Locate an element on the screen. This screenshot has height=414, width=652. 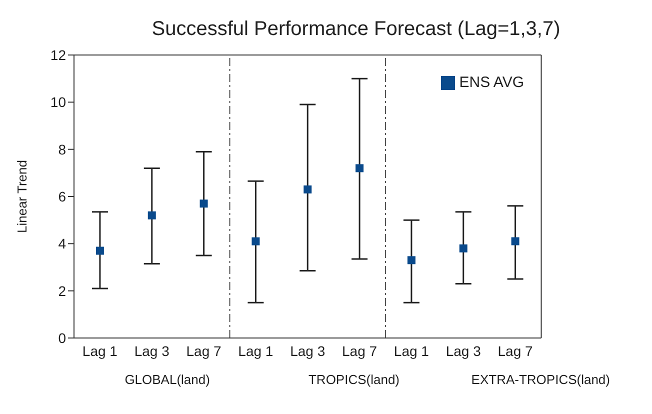
y-tick-label: 0 is located at coordinates (62, 338).